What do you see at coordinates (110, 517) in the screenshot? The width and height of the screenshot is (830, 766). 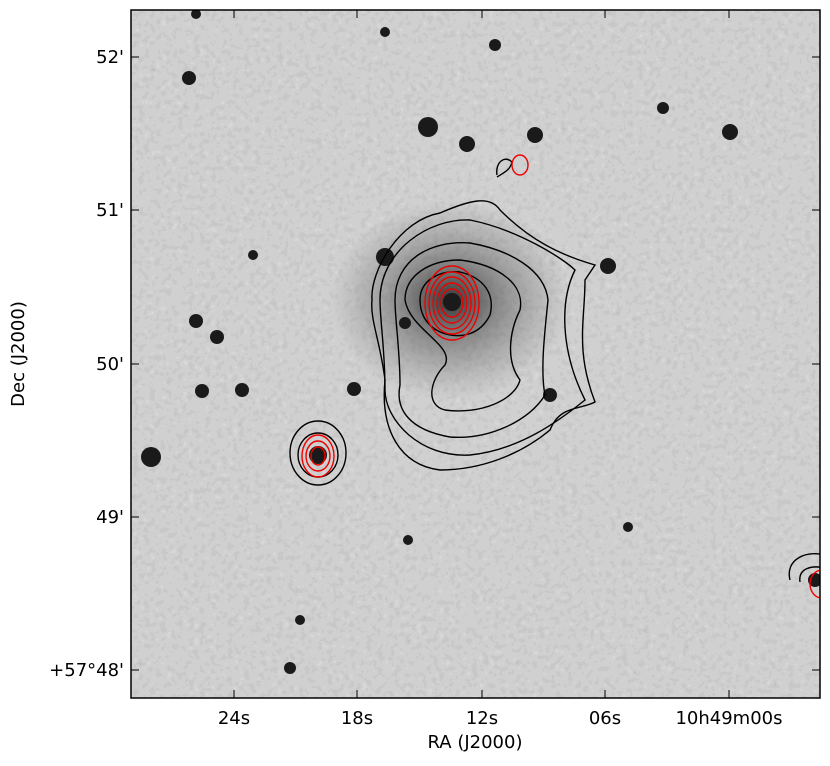 I see `y-tick-label: 49'` at bounding box center [110, 517].